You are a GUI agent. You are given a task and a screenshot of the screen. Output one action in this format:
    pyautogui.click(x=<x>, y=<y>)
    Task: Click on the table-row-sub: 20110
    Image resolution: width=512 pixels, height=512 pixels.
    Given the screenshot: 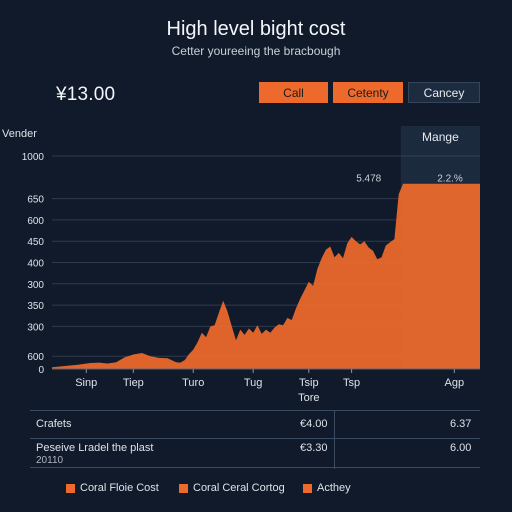 What is the action you would take?
    pyautogui.click(x=50, y=460)
    